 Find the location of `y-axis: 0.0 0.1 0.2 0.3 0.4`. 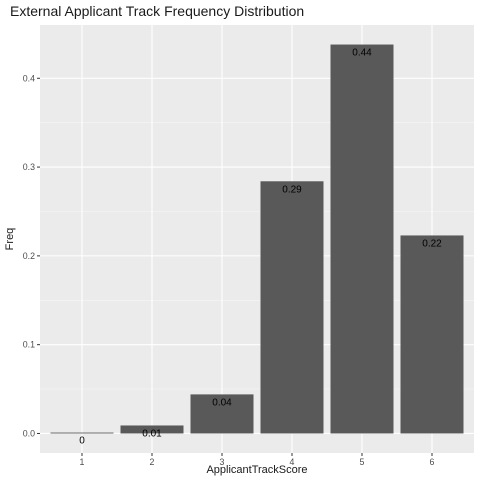

y-axis: 0.0 0.1 0.2 0.3 0.4 is located at coordinates (31, 255).